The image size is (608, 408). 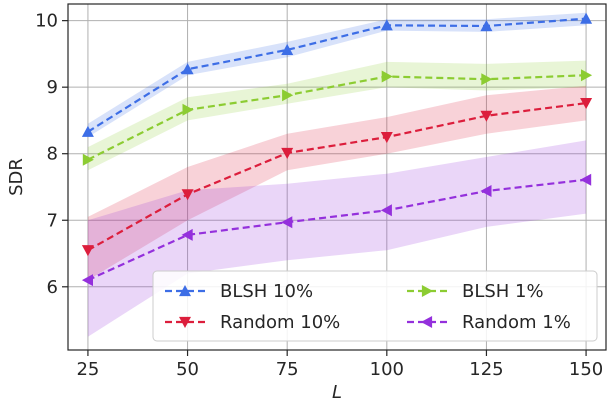 I want to click on legend-label-random-10: Random 10%, so click(x=280, y=322).